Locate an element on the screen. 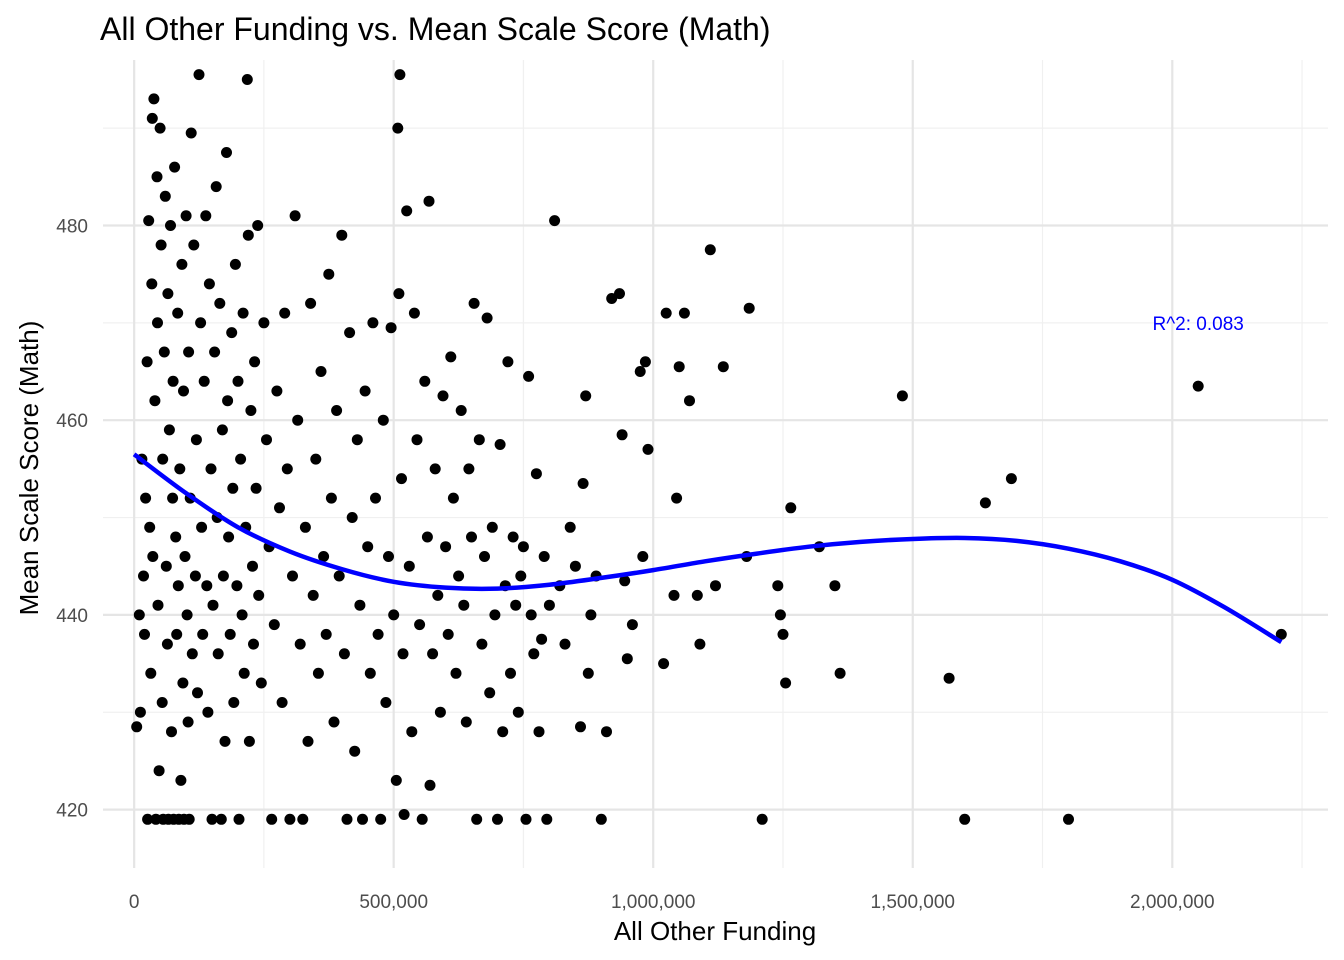 The image size is (1344, 960). x-axis-title: All Other Funding is located at coordinates (715, 931).